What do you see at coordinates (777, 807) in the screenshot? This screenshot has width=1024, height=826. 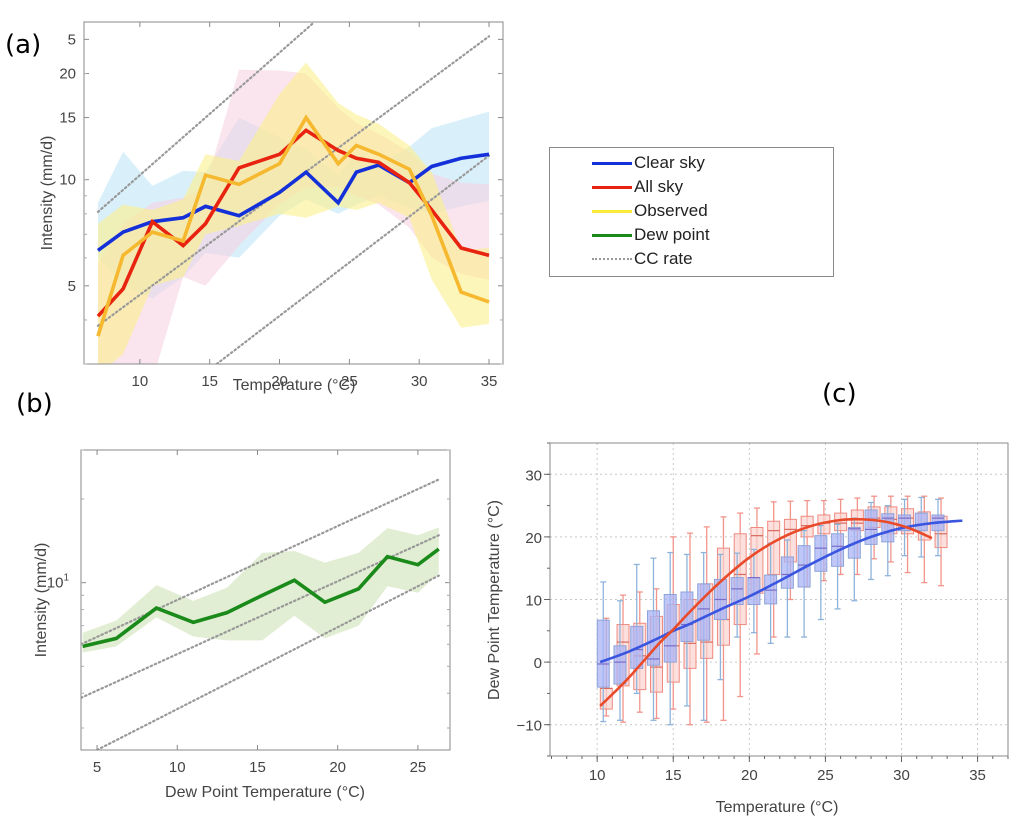 I see `panel-c-xlabel: Temperature (°C)` at bounding box center [777, 807].